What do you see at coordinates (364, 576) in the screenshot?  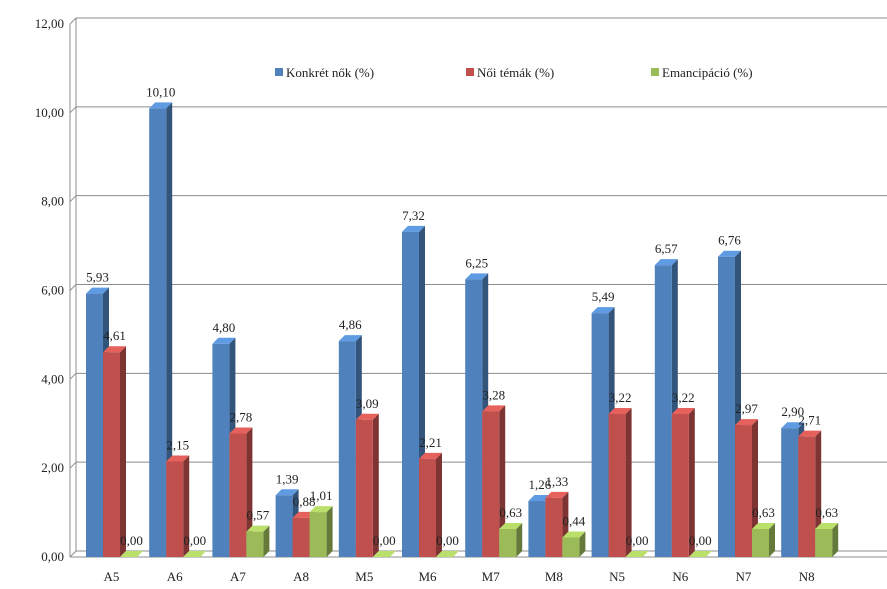 I see `x-tick-label: M5` at bounding box center [364, 576].